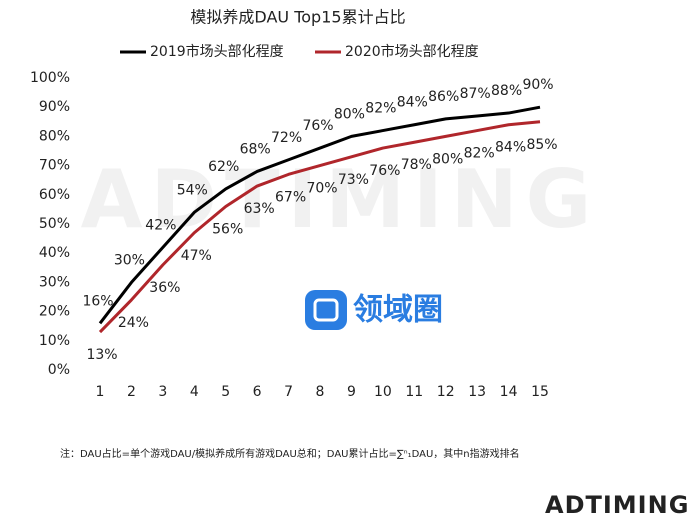 The width and height of the screenshot is (690, 526). What do you see at coordinates (286, 138) in the screenshot?
I see `data-label: 72%` at bounding box center [286, 138].